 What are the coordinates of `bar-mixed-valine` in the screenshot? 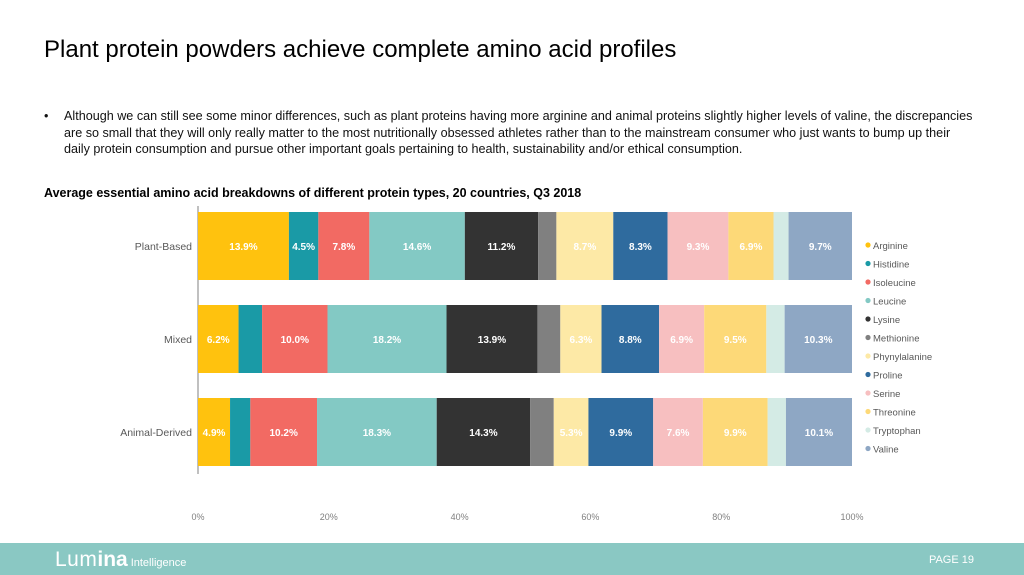 It's located at (818, 339).